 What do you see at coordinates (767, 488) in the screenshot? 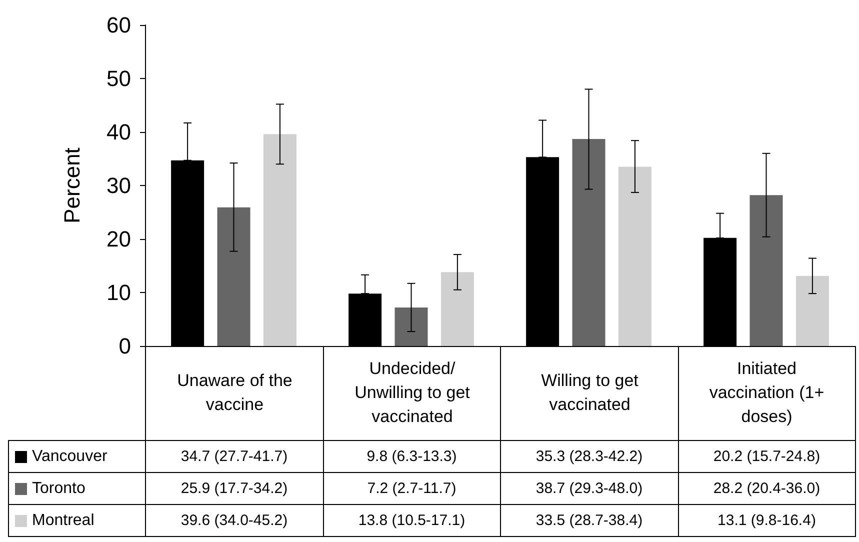
I see `data-label: 28.2 (20.4-36.0)` at bounding box center [767, 488].